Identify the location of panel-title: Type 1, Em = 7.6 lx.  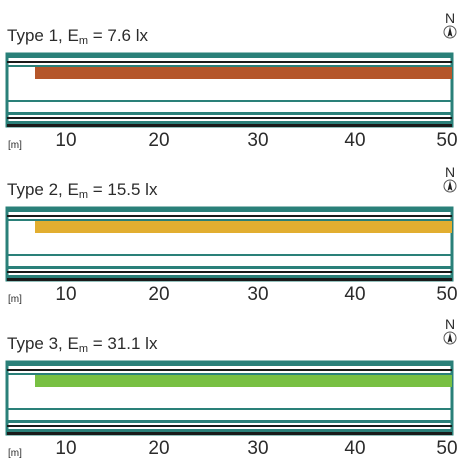
(77, 36).